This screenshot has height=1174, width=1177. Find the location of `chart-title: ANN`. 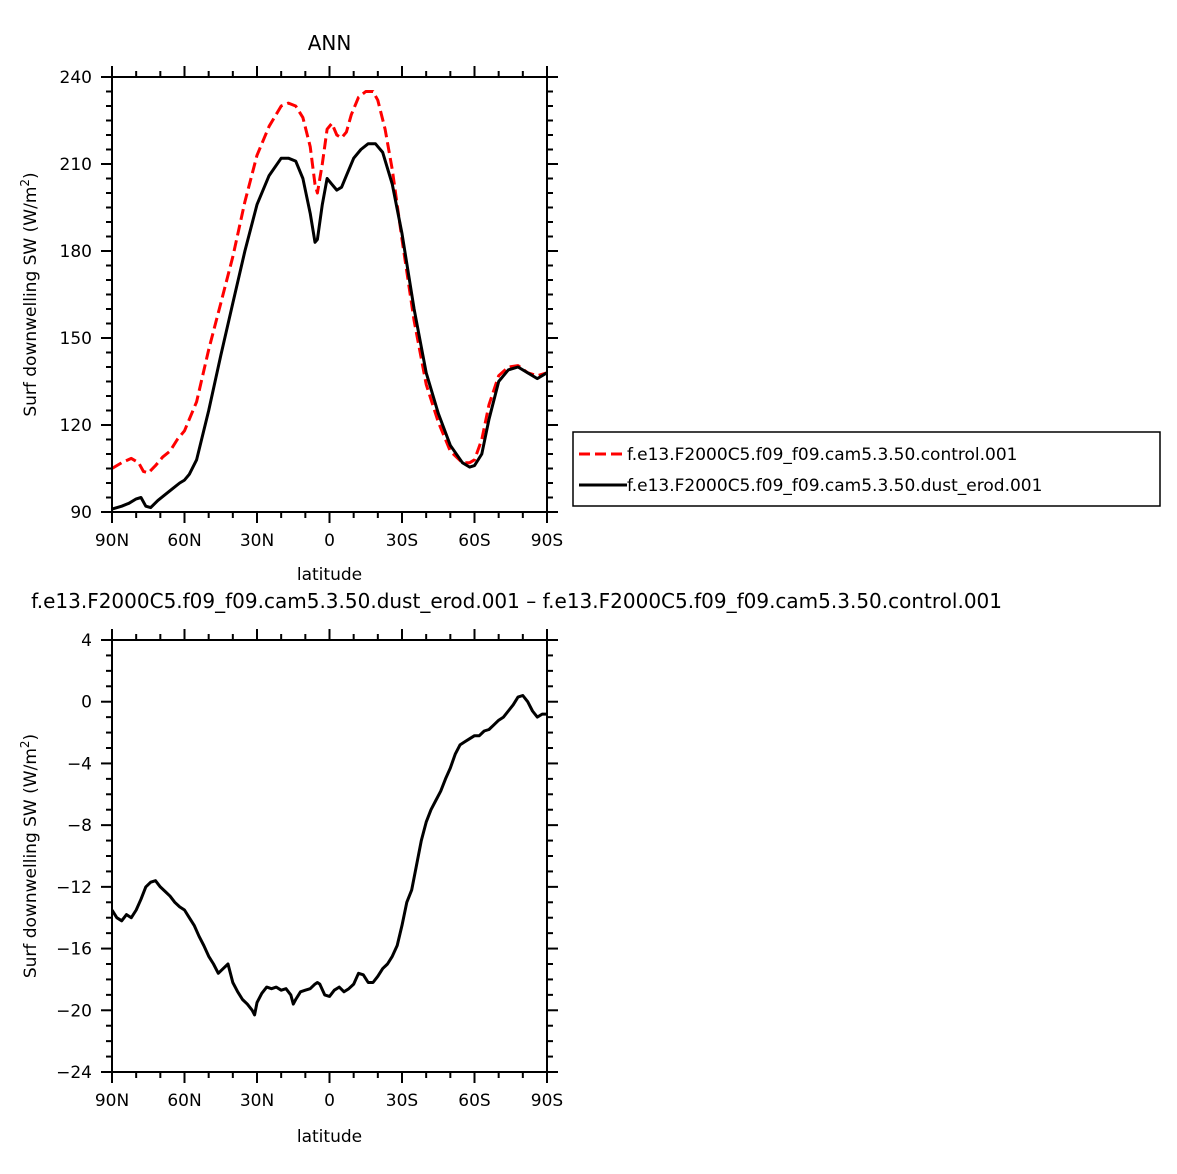

chart-title: ANN is located at coordinates (330, 43).